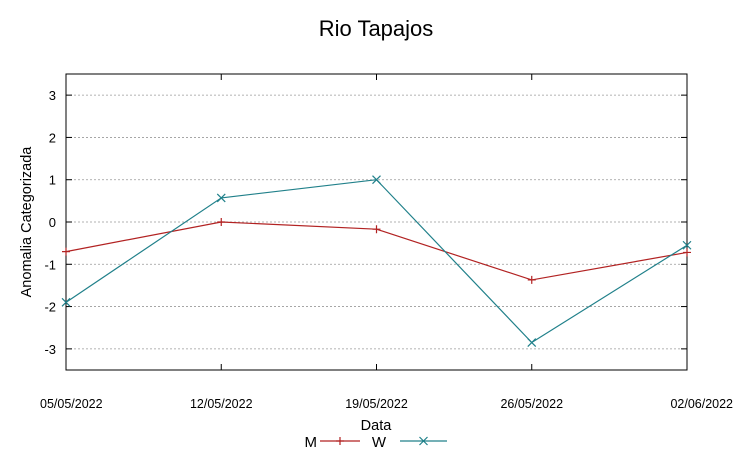  What do you see at coordinates (379, 442) in the screenshot?
I see `legend-label: W` at bounding box center [379, 442].